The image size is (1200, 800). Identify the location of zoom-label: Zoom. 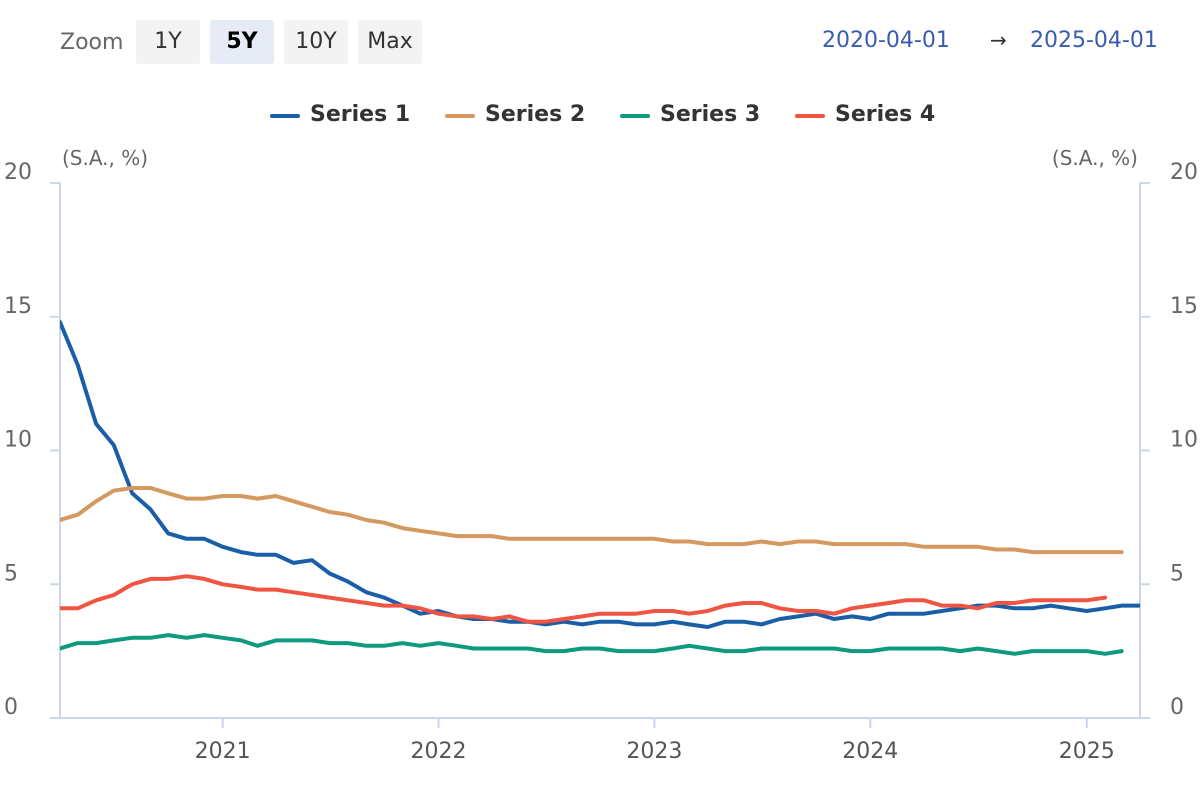
(92, 42).